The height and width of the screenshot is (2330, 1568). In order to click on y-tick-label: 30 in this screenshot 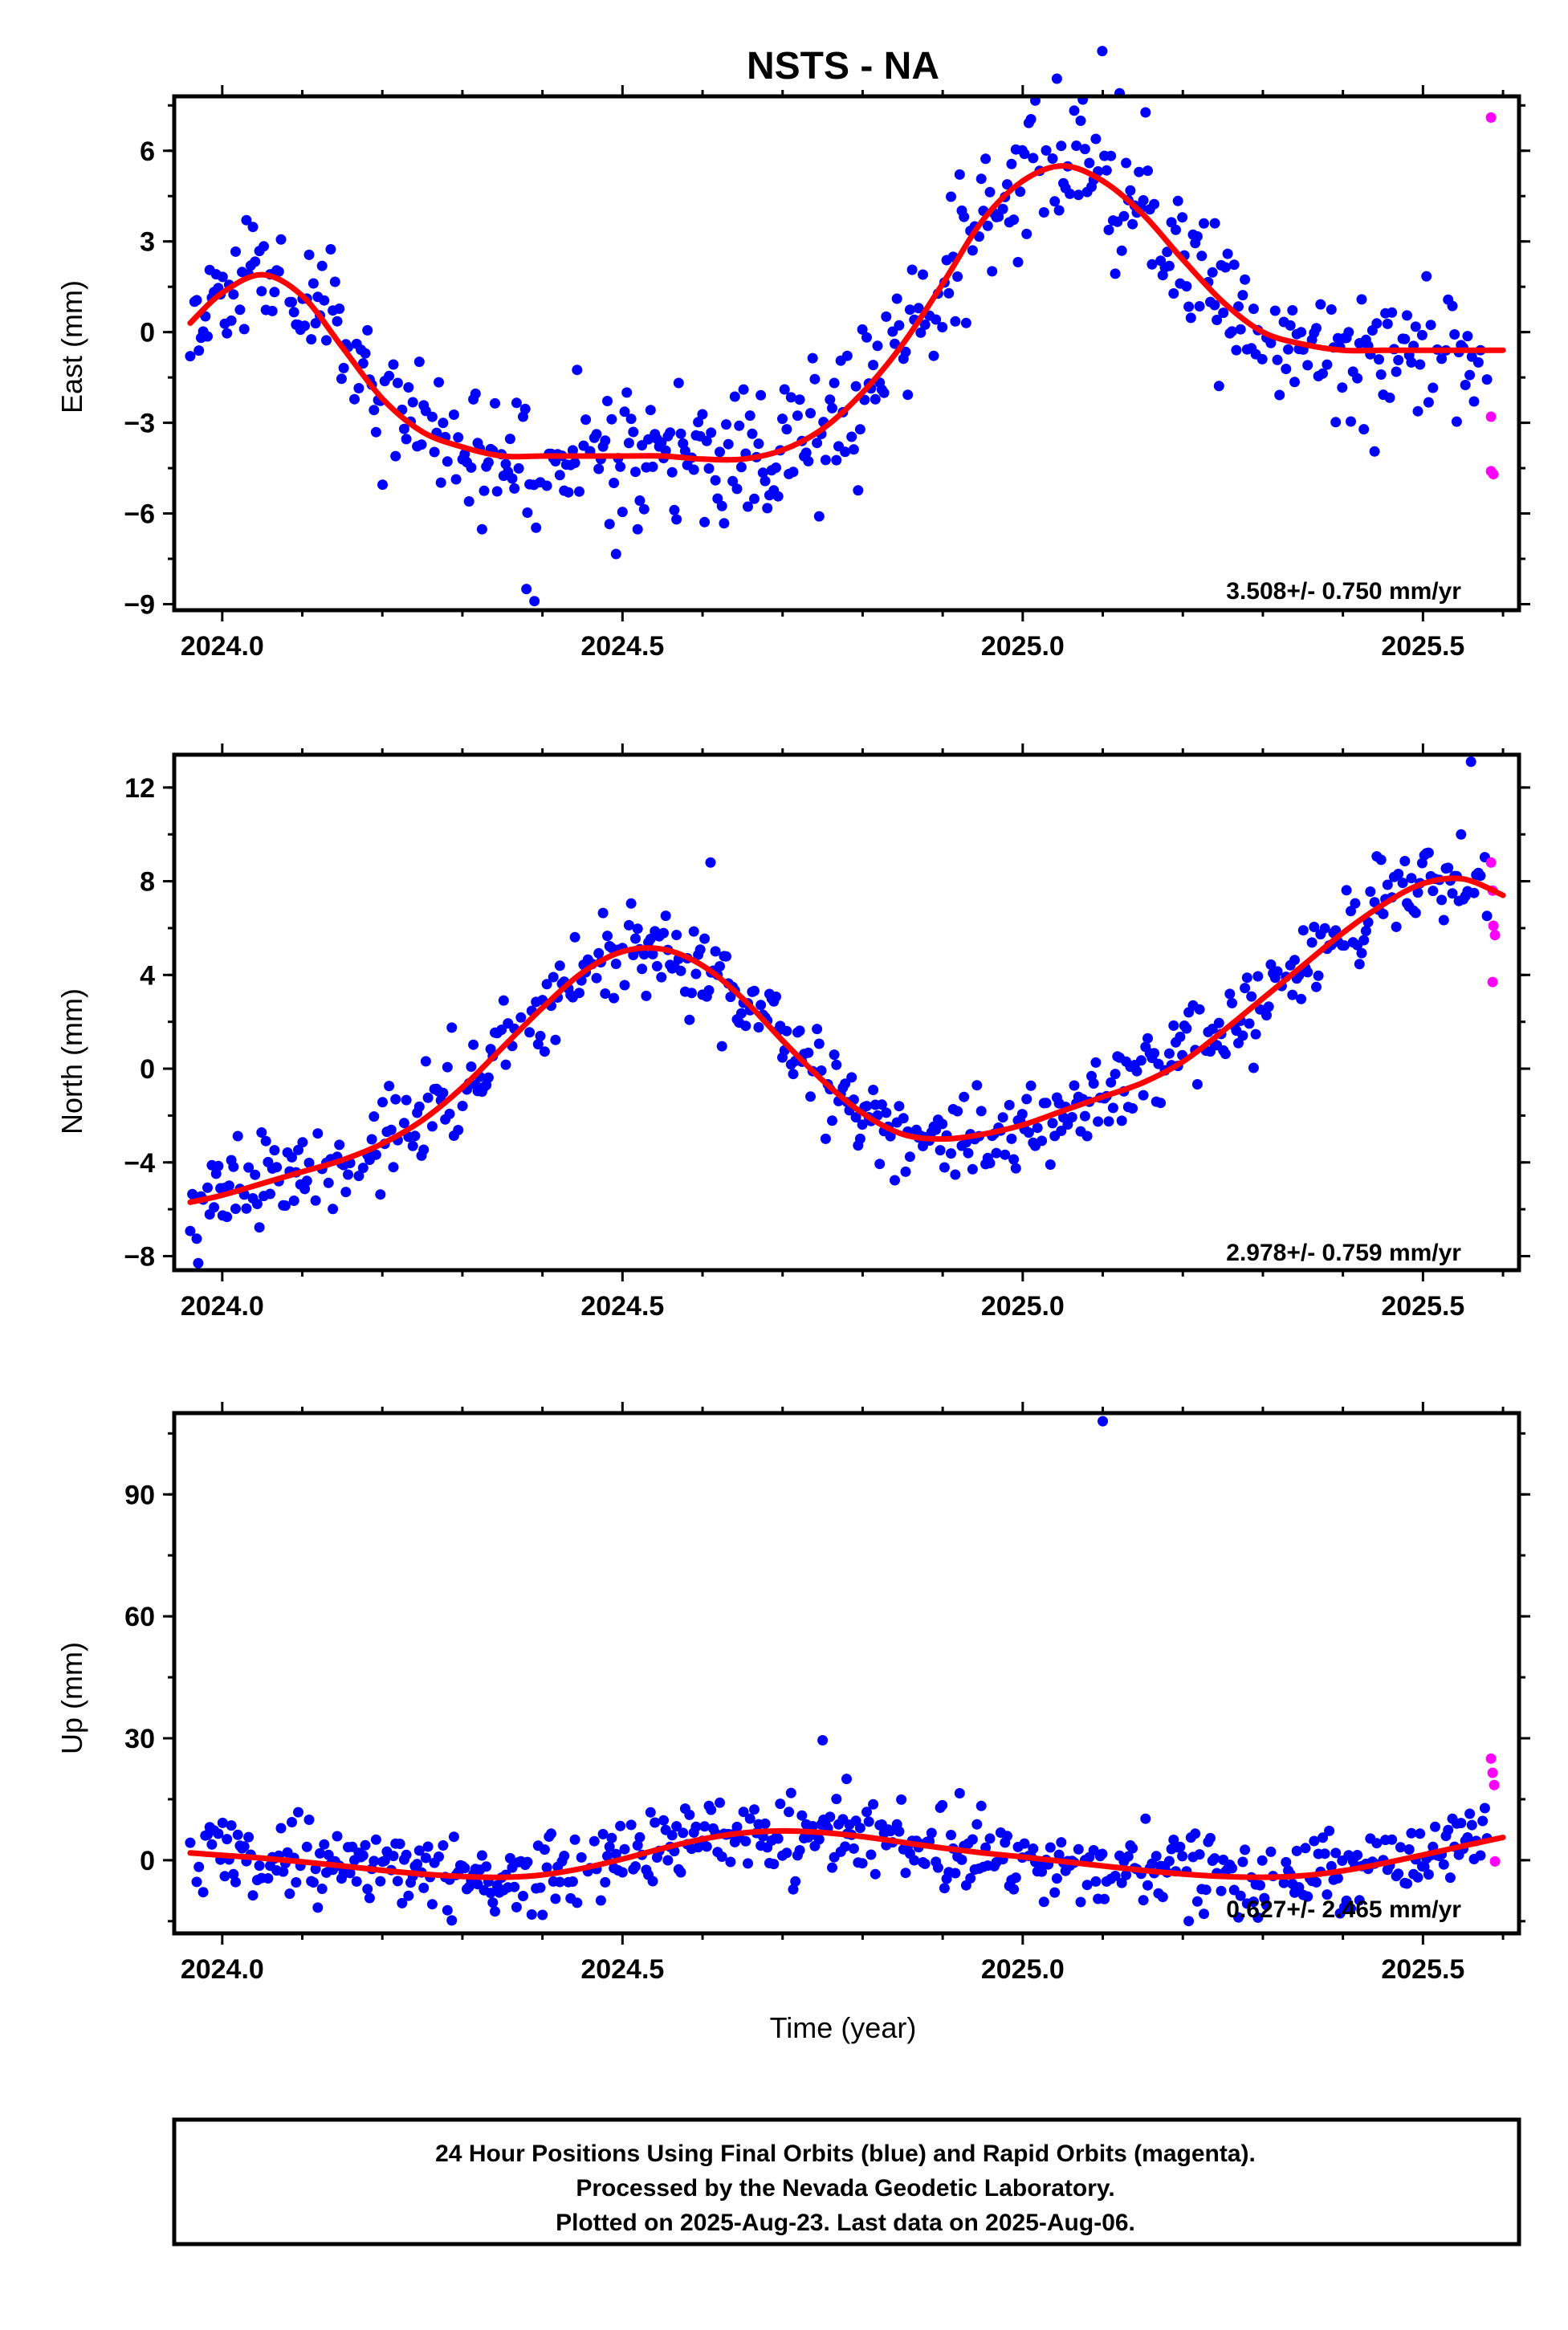, I will do `click(139, 1739)`.